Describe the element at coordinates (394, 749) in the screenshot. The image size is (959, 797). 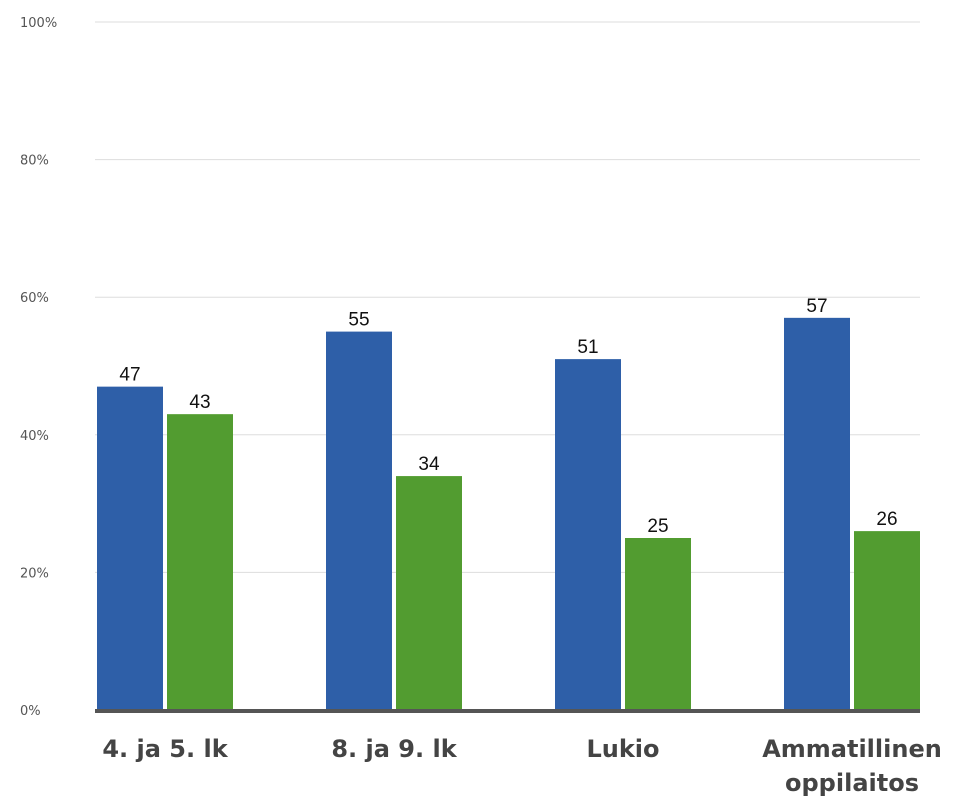
I see `x-tick-label: 8. ja 9. lk` at that location.